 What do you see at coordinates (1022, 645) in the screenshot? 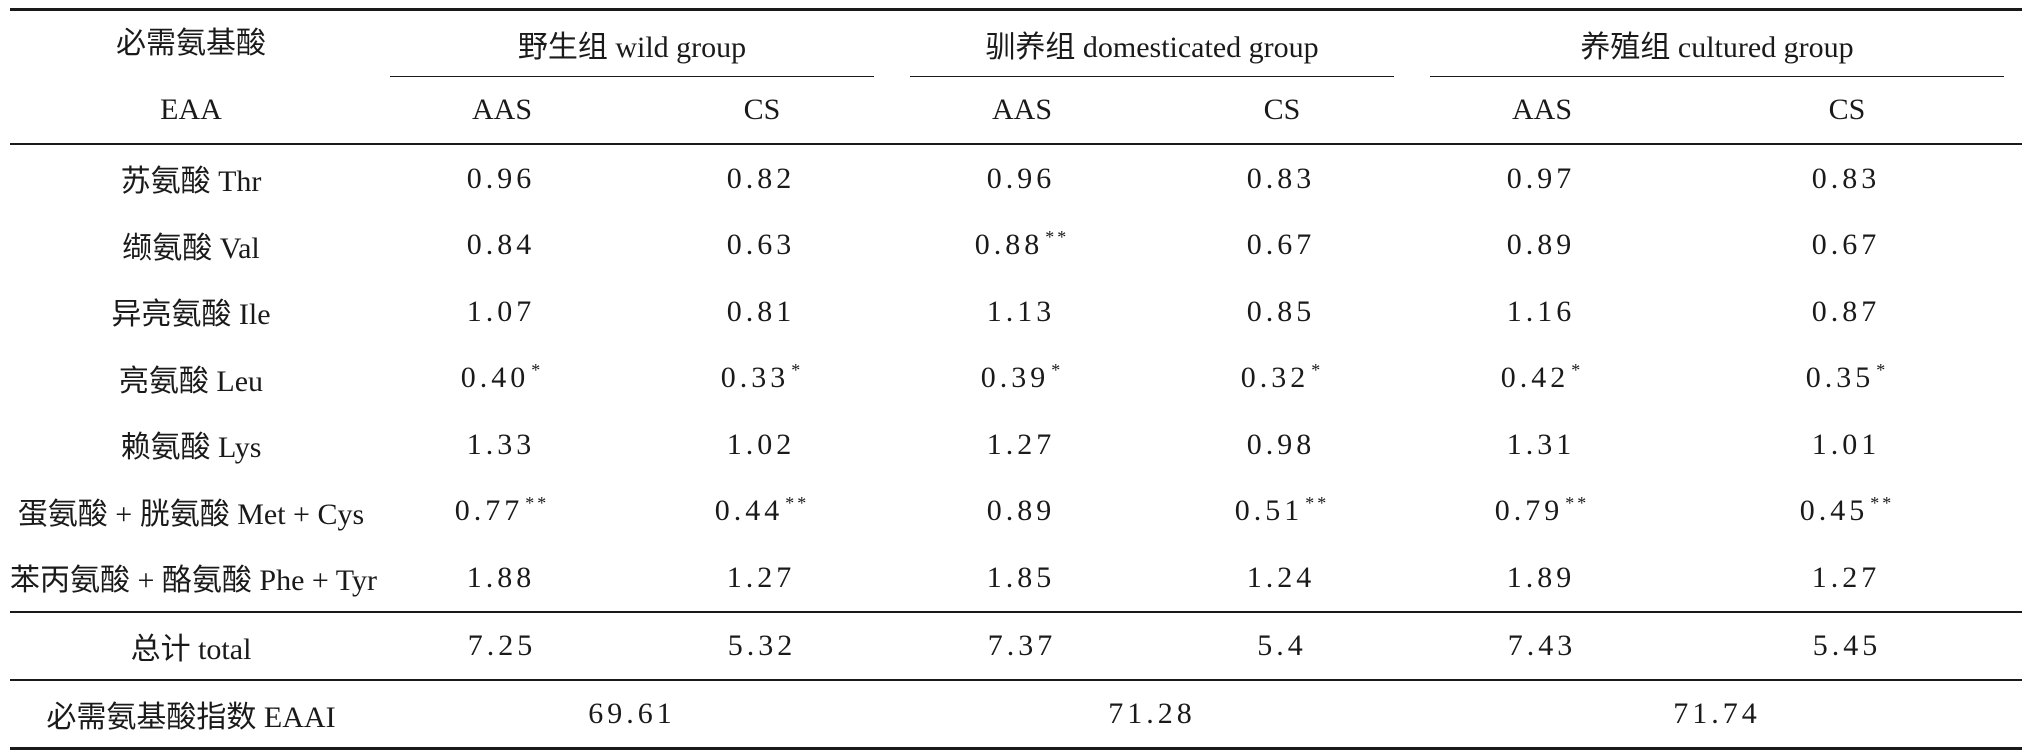
I see `total-value: 7.37` at bounding box center [1022, 645].